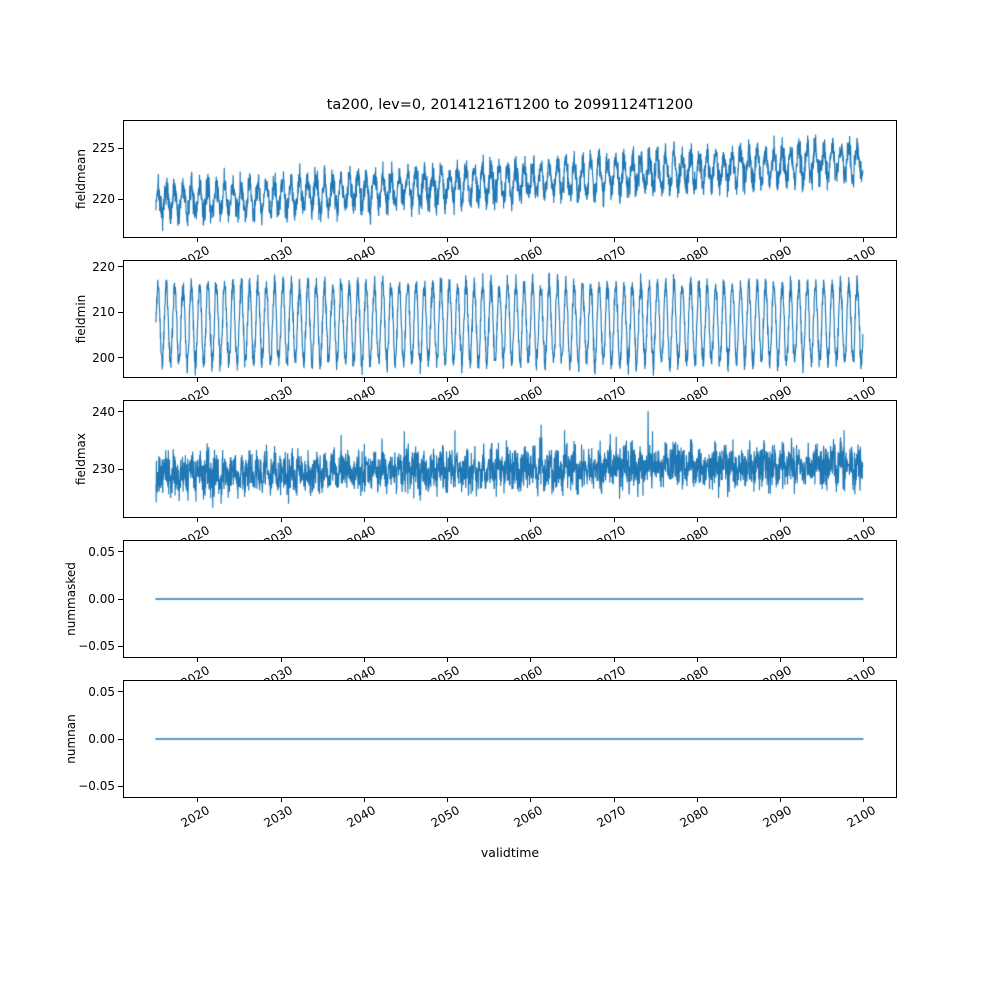 The width and height of the screenshot is (1000, 1000). I want to click on x-tick-label: 2060, so click(528, 671).